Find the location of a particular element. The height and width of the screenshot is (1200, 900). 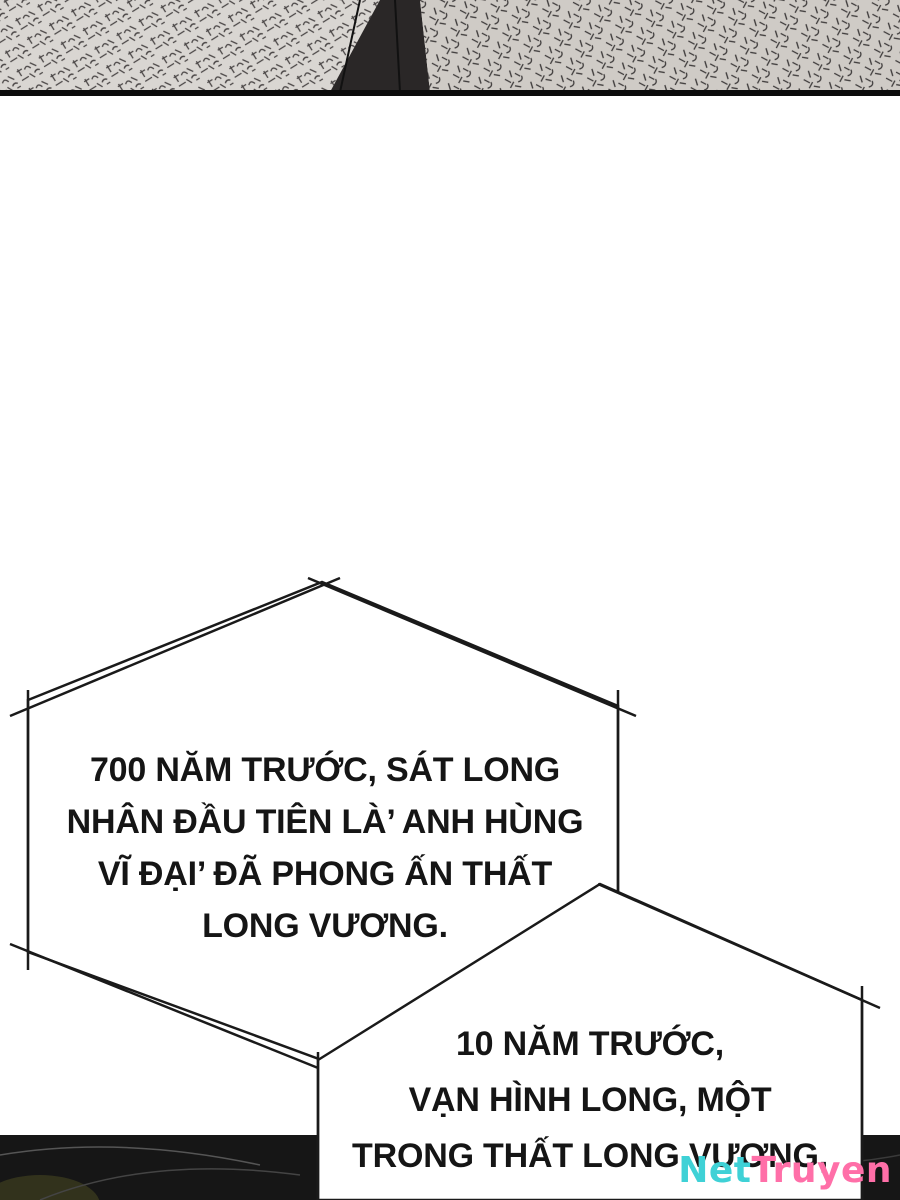

caption-top-line-2: NHÂN ĐẦU TIÊN LÀ’ ANH HÙNG is located at coordinates (325, 822).